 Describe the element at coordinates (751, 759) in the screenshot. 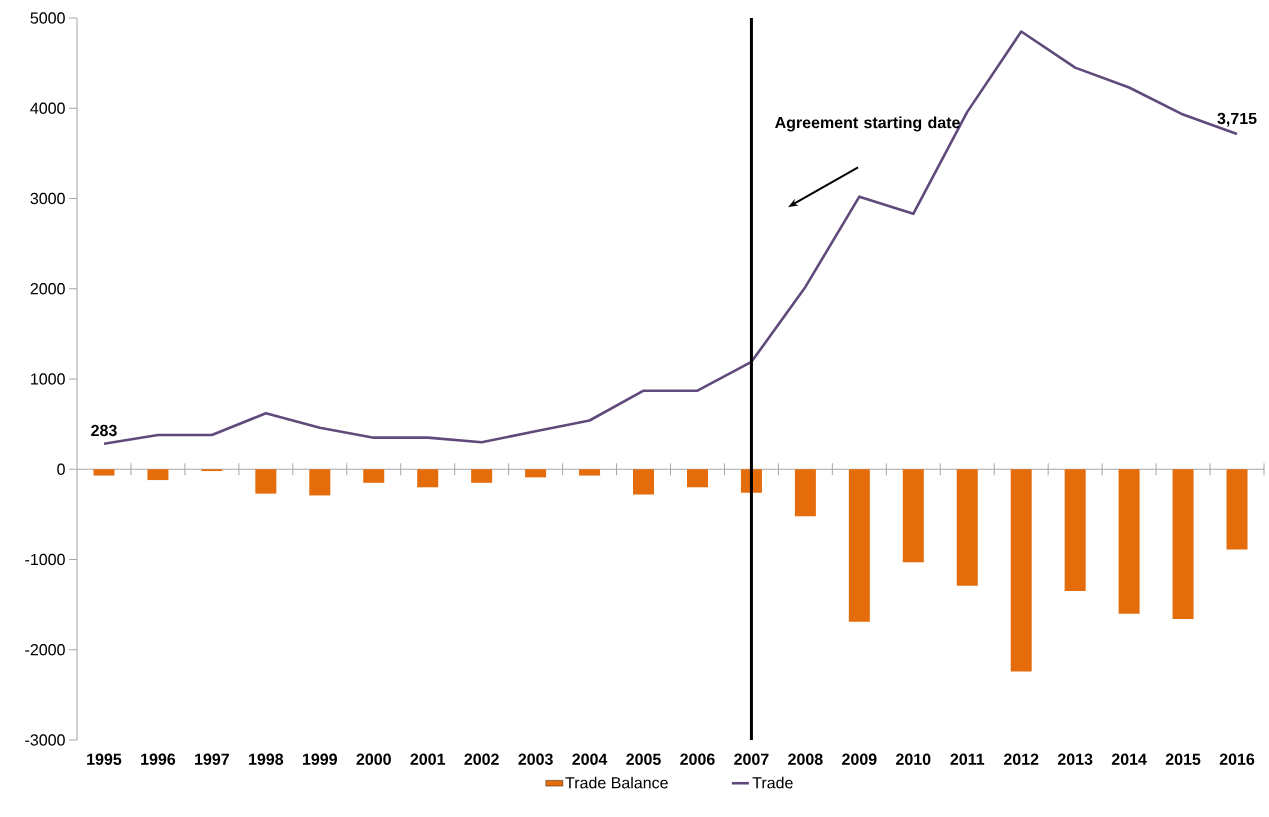

I see `x-tick-label: 2007` at that location.